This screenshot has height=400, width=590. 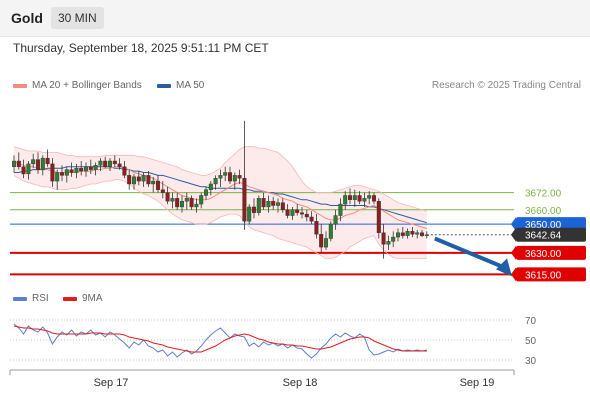 What do you see at coordinates (27, 18) in the screenshot?
I see `instrument-title: Gold` at bounding box center [27, 18].